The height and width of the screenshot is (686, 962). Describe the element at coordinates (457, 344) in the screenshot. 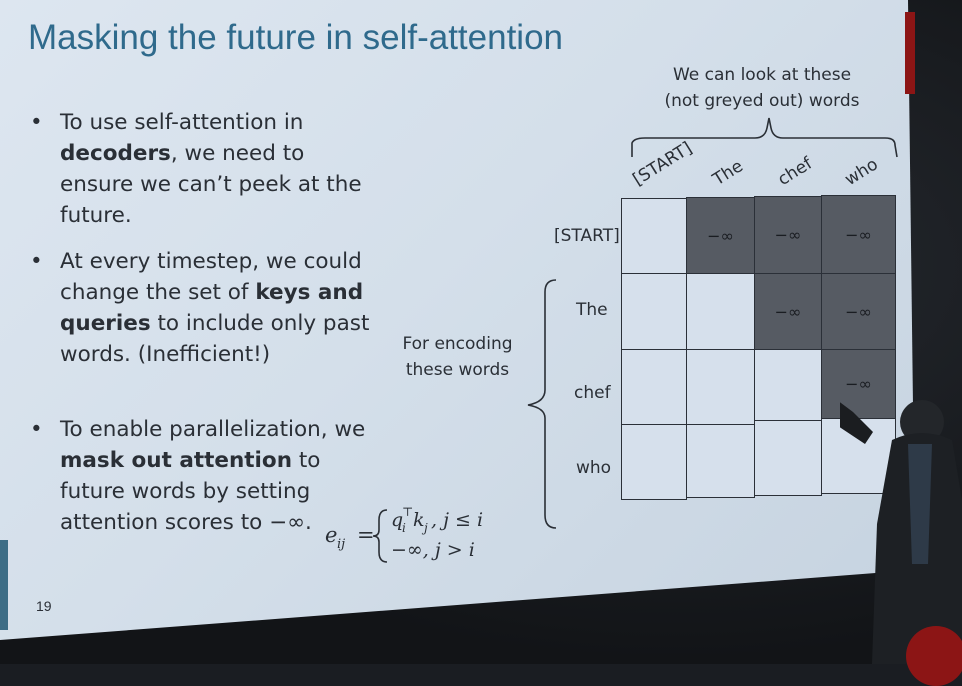

I see `side-caption-line-1: For encoding` at that location.